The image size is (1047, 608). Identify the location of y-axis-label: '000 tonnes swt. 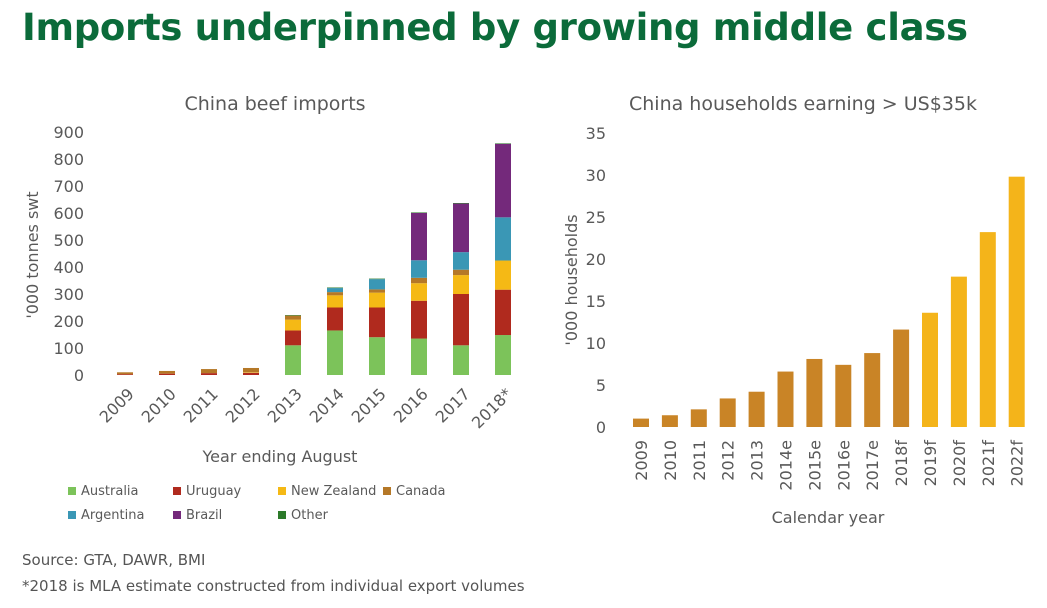
(32, 254).